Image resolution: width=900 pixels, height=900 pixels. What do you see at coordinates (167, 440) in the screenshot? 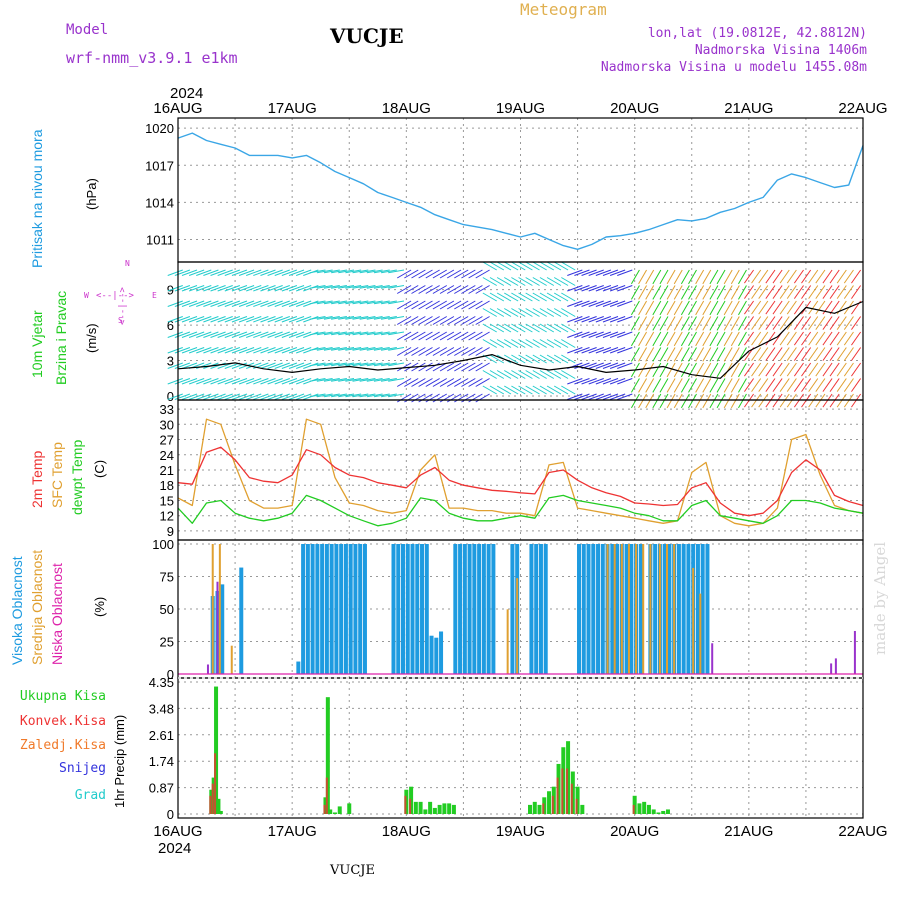
I see `temp-tick-label: 27` at bounding box center [167, 440].